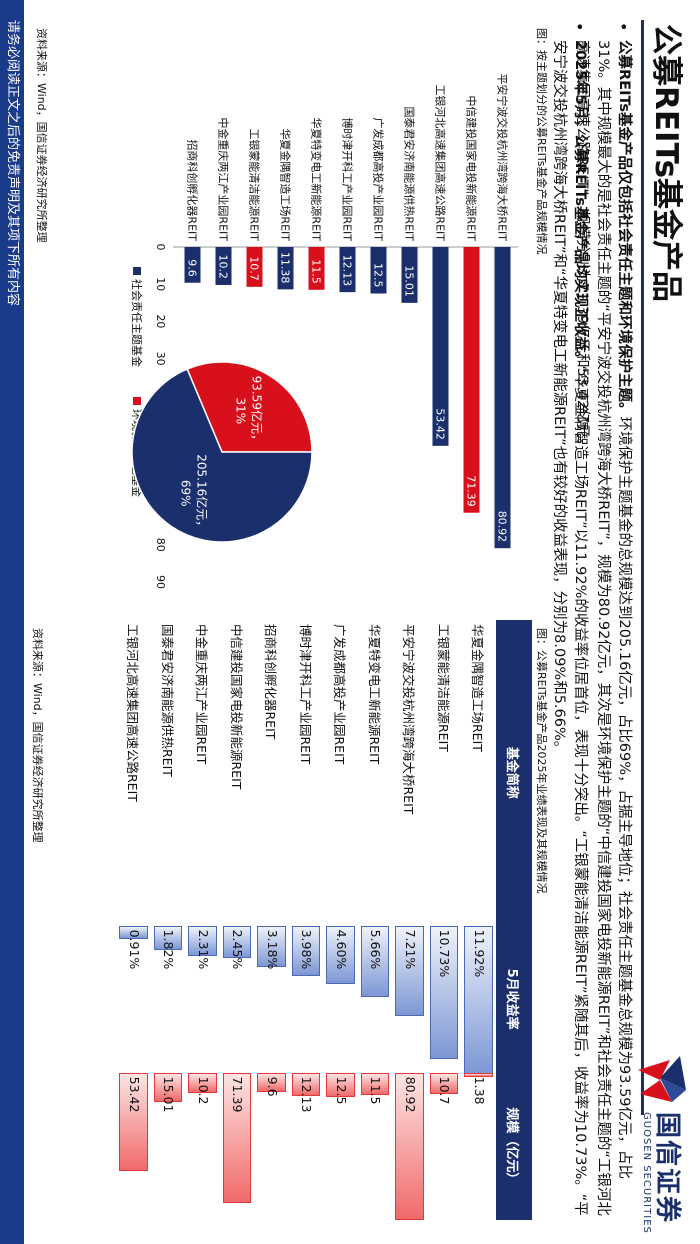 This screenshot has width=700, height=1244. What do you see at coordinates (667, 1168) in the screenshot?
I see `logo-text-cn: 国信证券` at bounding box center [667, 1168].